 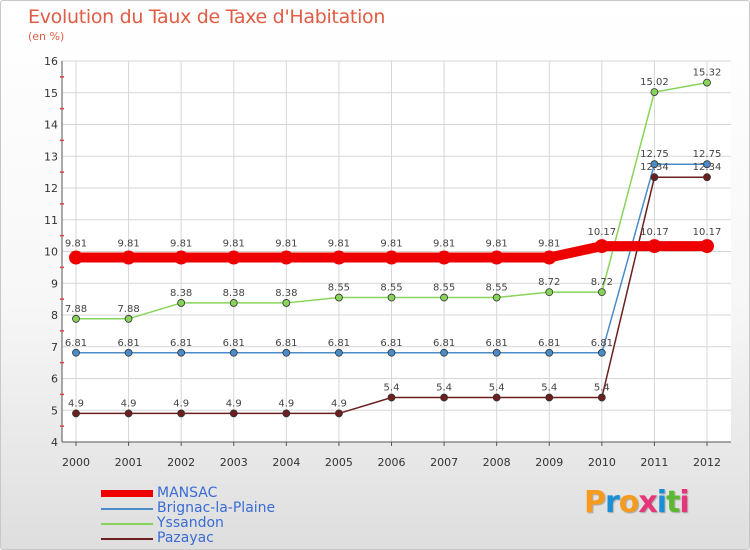 I want to click on legend-label: Brignac-la-Plaine, so click(x=216, y=508).